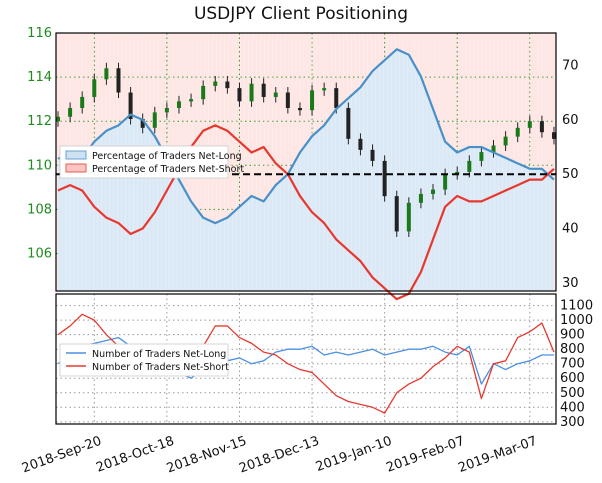 This screenshot has height=483, width=602. Describe the element at coordinates (576, 320) in the screenshot. I see `y-bottom-tick-label: 1000` at that location.